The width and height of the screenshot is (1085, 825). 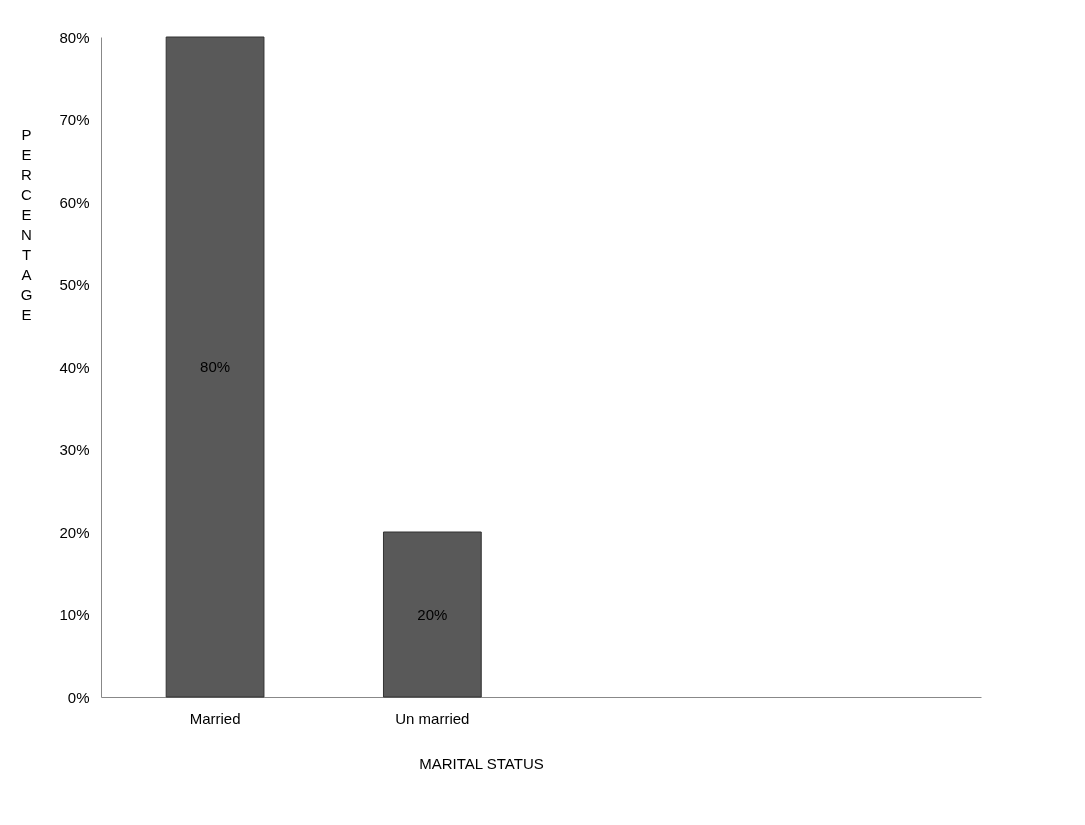 I want to click on data-label: 20%, so click(x=432, y=614).